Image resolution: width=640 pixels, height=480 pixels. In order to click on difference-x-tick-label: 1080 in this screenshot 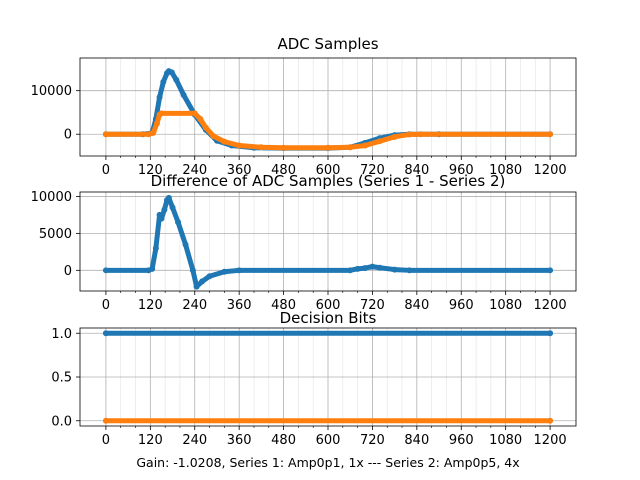, I will do `click(505, 305)`.